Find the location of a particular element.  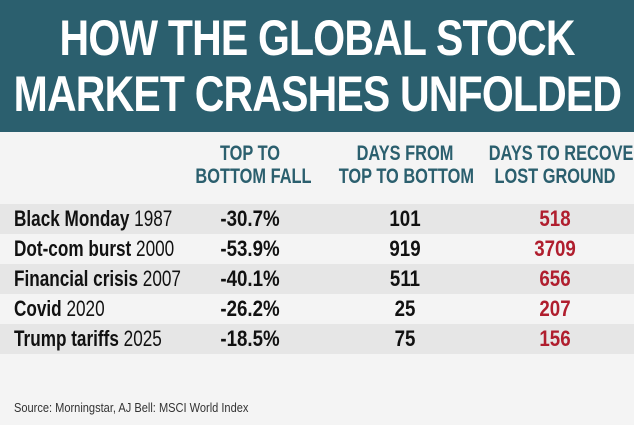

crash-year: 2007 is located at coordinates (161, 278).